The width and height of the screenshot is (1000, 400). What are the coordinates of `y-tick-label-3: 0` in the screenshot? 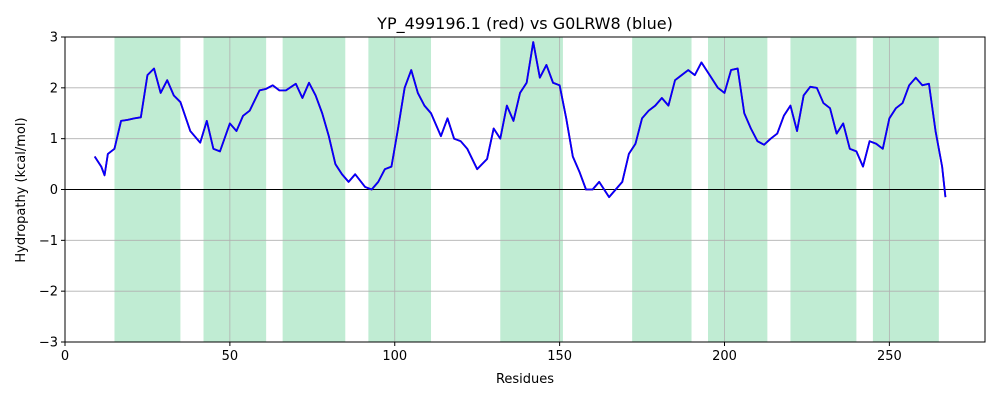 It's located at (54, 190).